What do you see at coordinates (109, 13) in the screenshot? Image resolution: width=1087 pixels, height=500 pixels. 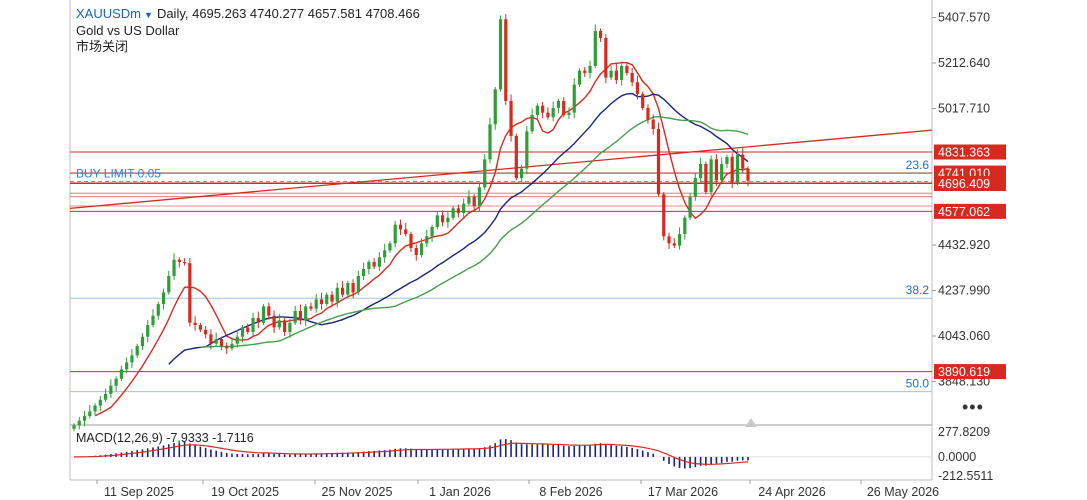 I see `symbol-name: XAUUSDm` at bounding box center [109, 13].